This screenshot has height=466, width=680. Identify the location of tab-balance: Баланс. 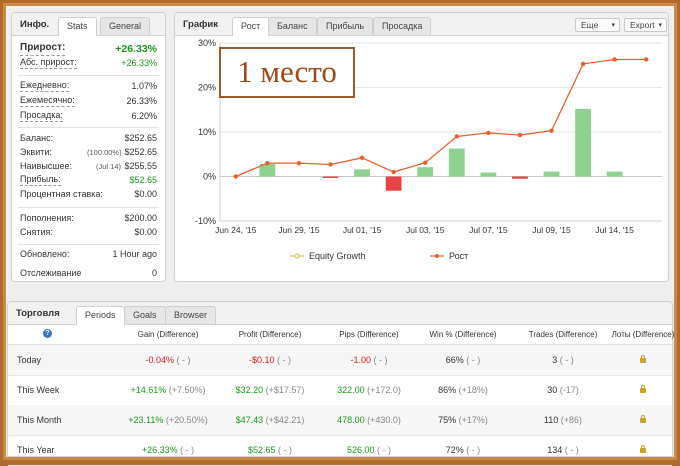
(292, 26).